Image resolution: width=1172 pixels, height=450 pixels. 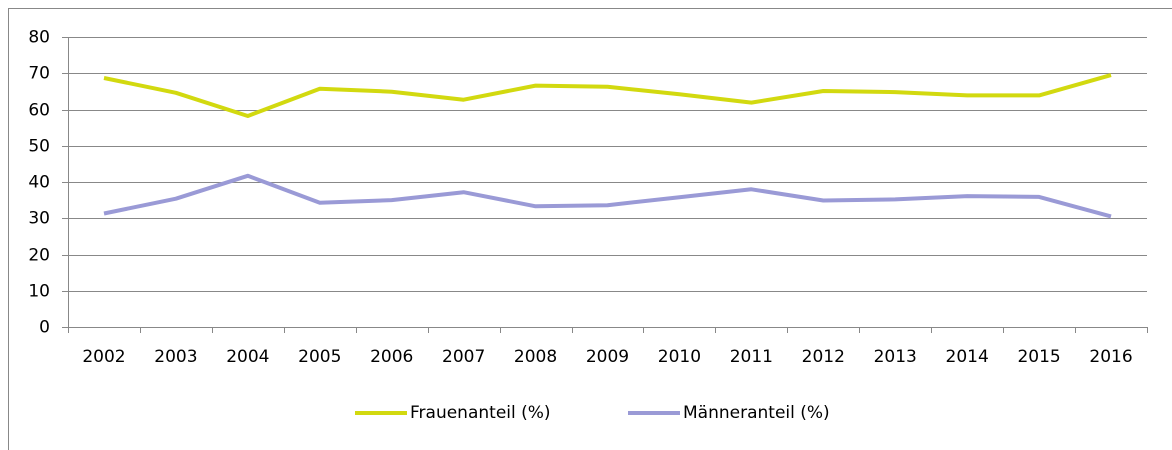 I want to click on y-tick-label: 80, so click(x=39, y=38).